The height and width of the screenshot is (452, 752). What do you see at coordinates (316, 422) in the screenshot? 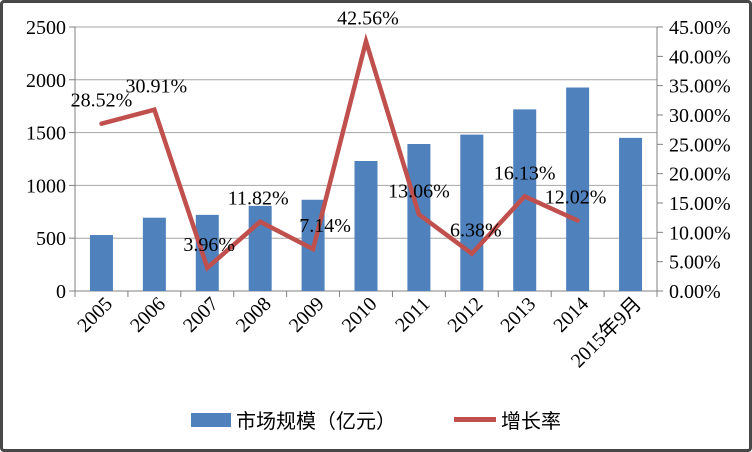
I see `legend-bar-label: 市场规模（亿元）` at bounding box center [316, 422].